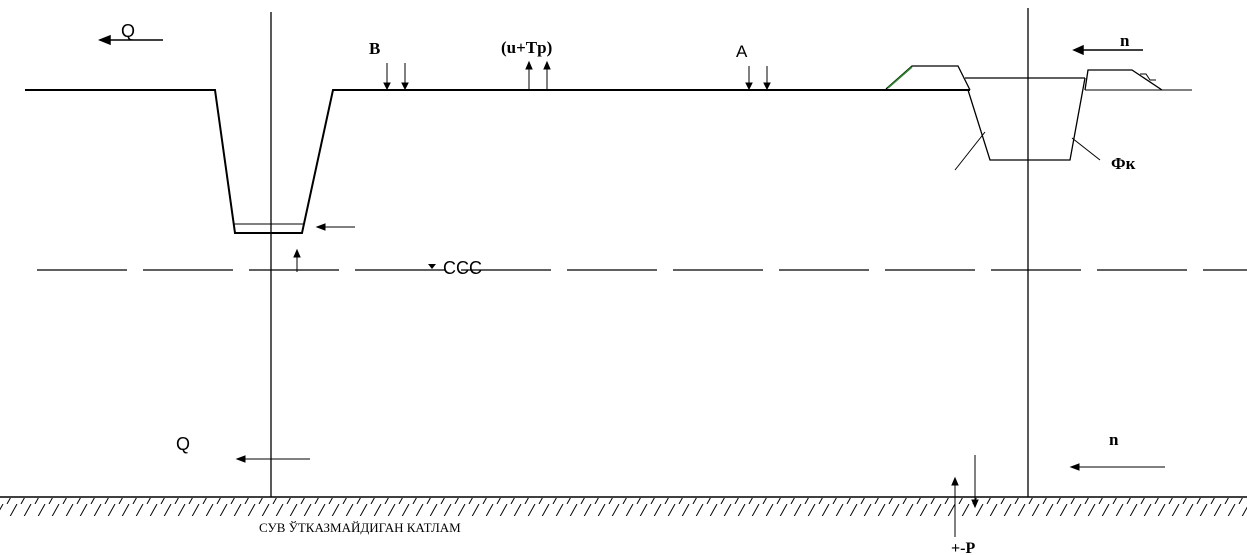 This screenshot has height=555, width=1247. Describe the element at coordinates (963, 547) in the screenshot. I see `p-label: +-P` at that location.